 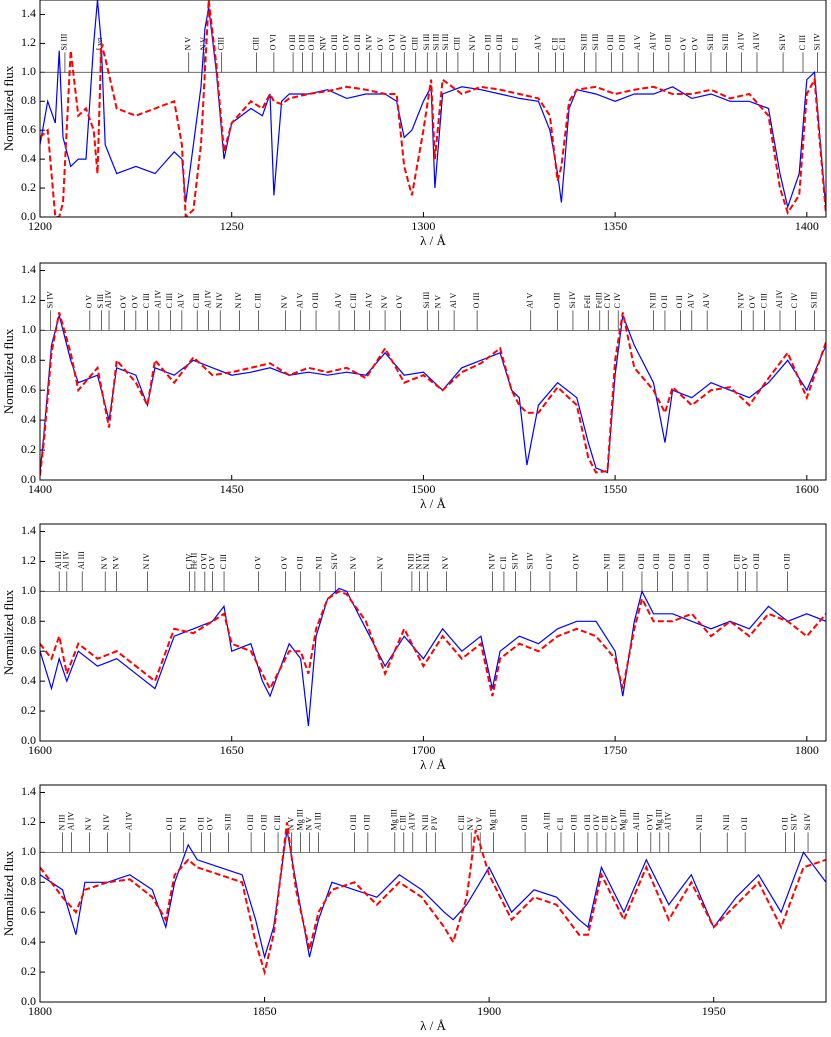 What do you see at coordinates (40, 489) in the screenshot?
I see `x-tick-label: 1400` at bounding box center [40, 489].